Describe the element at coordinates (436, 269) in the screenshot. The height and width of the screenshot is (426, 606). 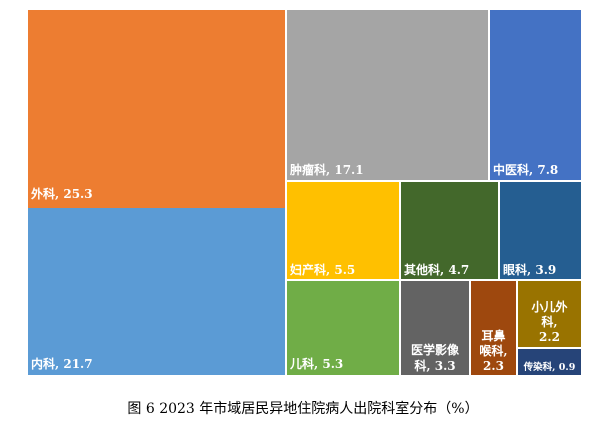
I see `treemap-cell-label: 其他科, 4.7` at that location.